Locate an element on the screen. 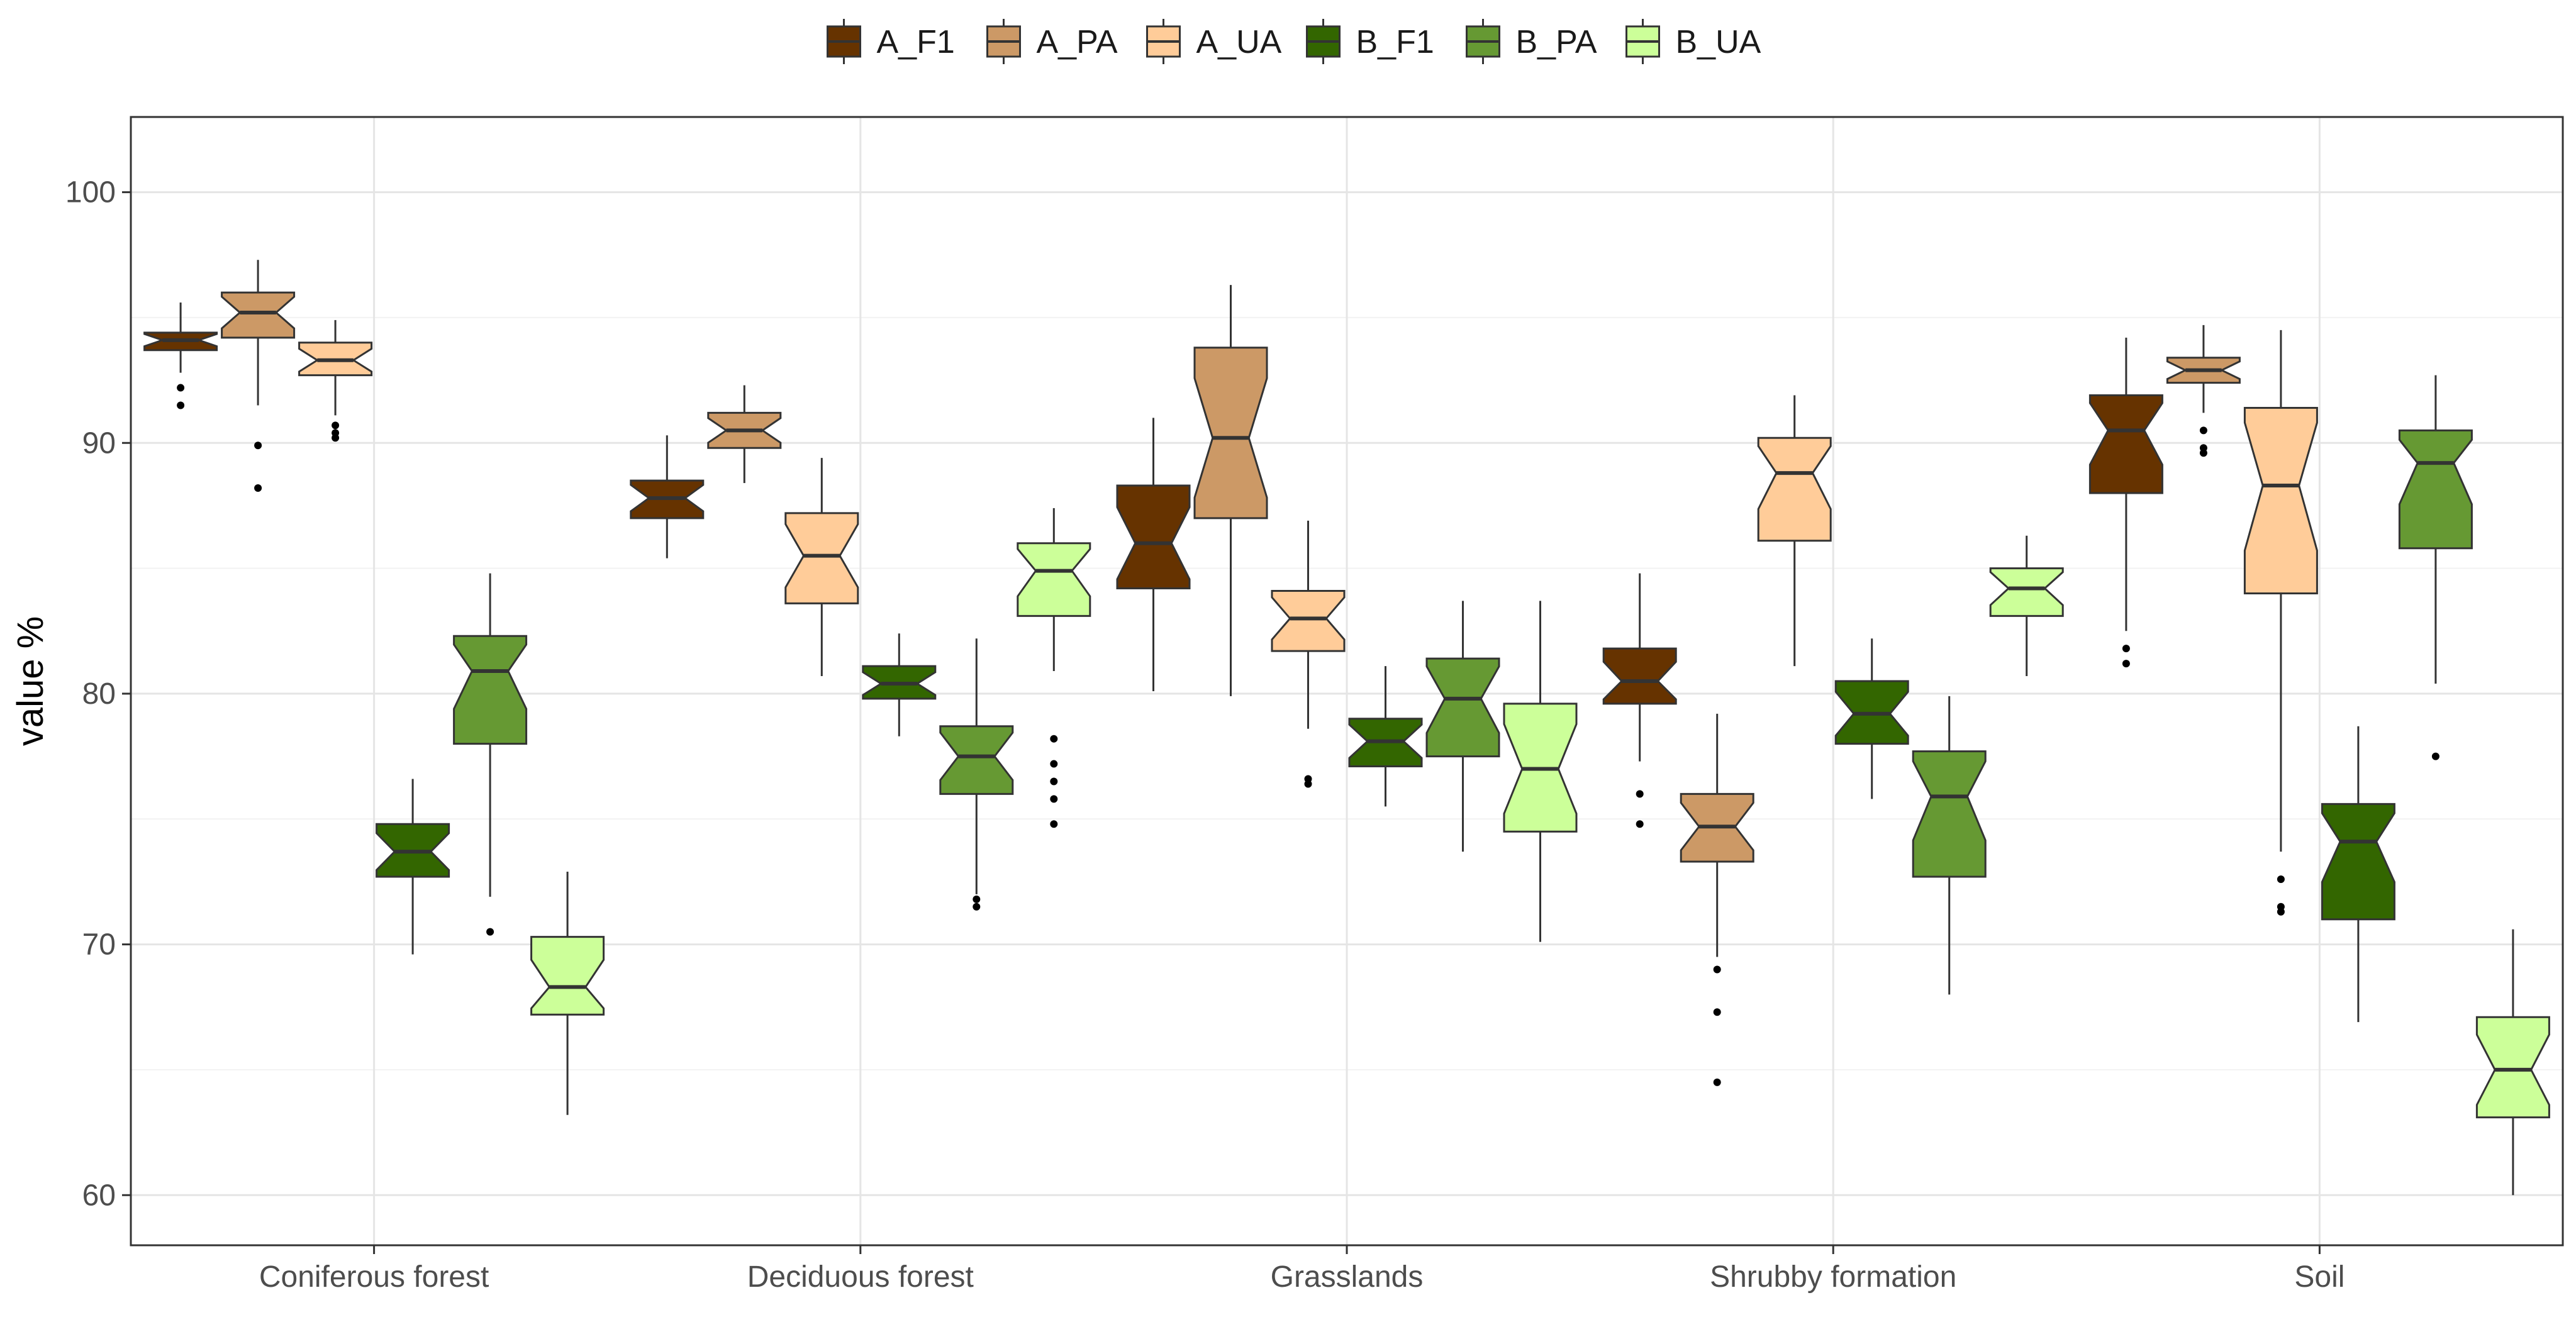  box-a-pa-soil is located at coordinates (2203, 391).